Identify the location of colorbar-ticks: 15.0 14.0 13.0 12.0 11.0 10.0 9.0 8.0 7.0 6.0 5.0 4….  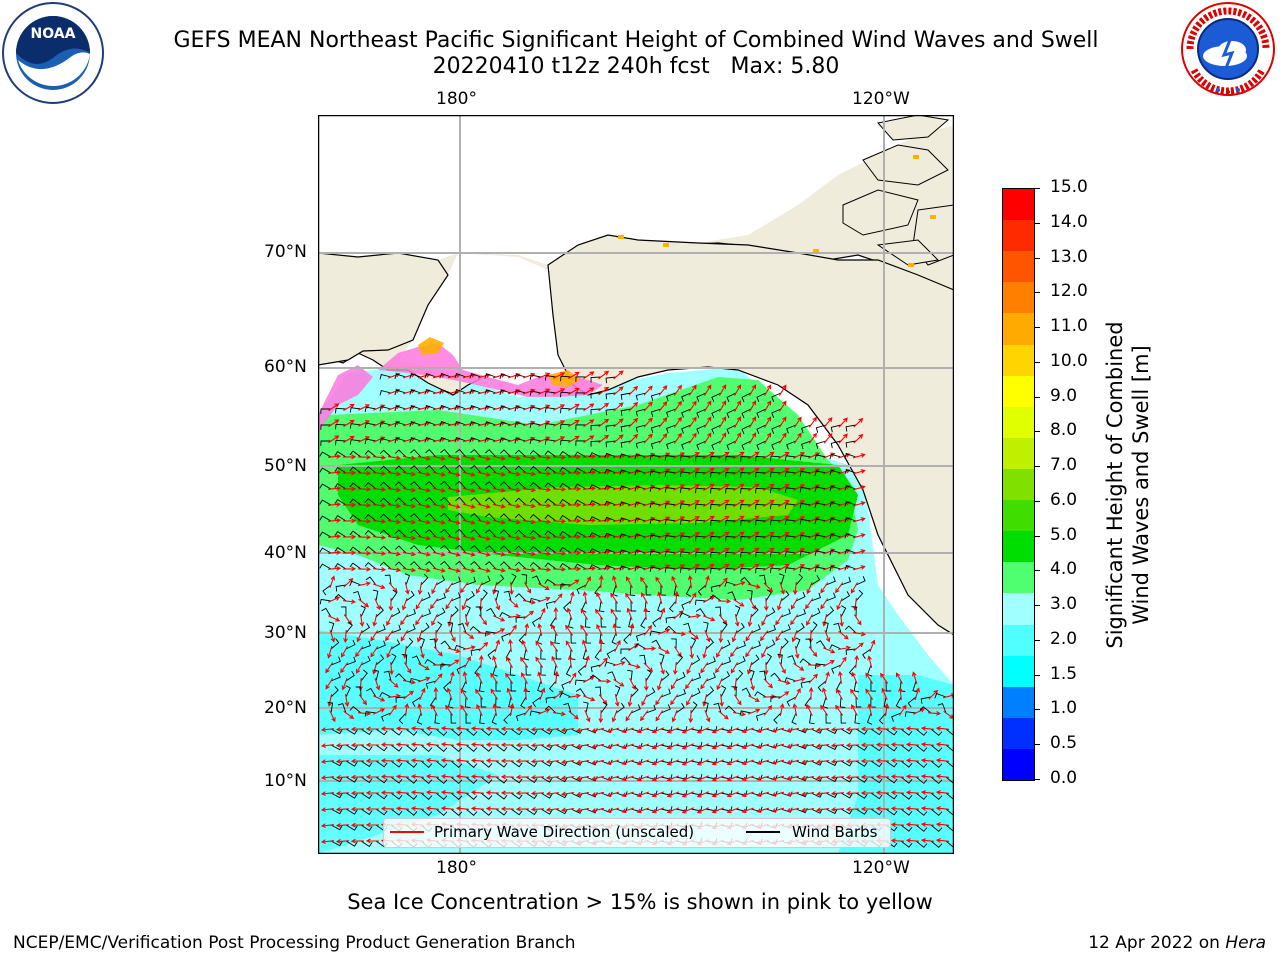
(1064, 482).